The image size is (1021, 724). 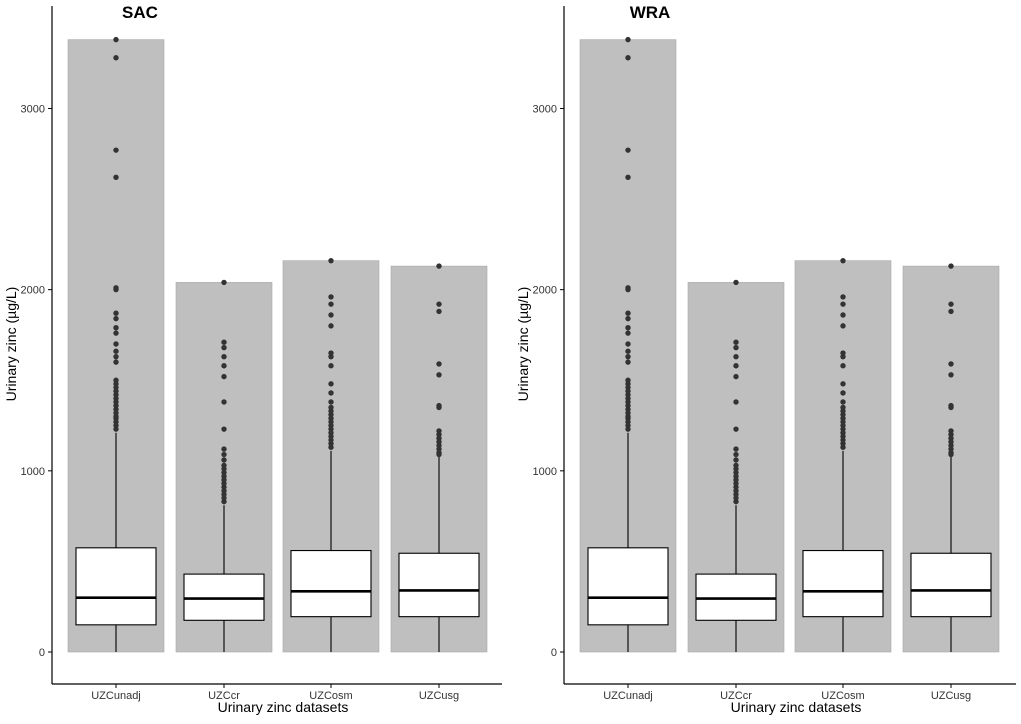 I want to click on panel-title-wra: WRA, so click(x=650, y=12).